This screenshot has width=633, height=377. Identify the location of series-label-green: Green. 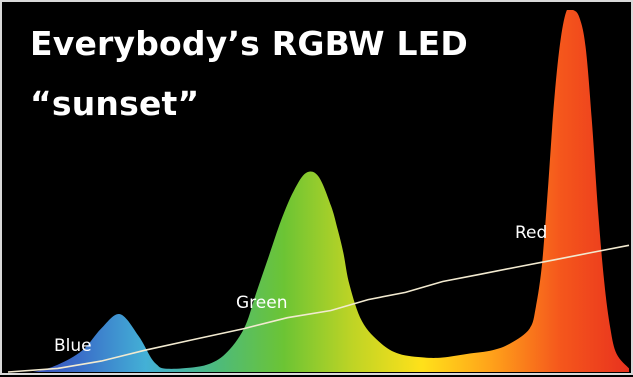
(261, 303).